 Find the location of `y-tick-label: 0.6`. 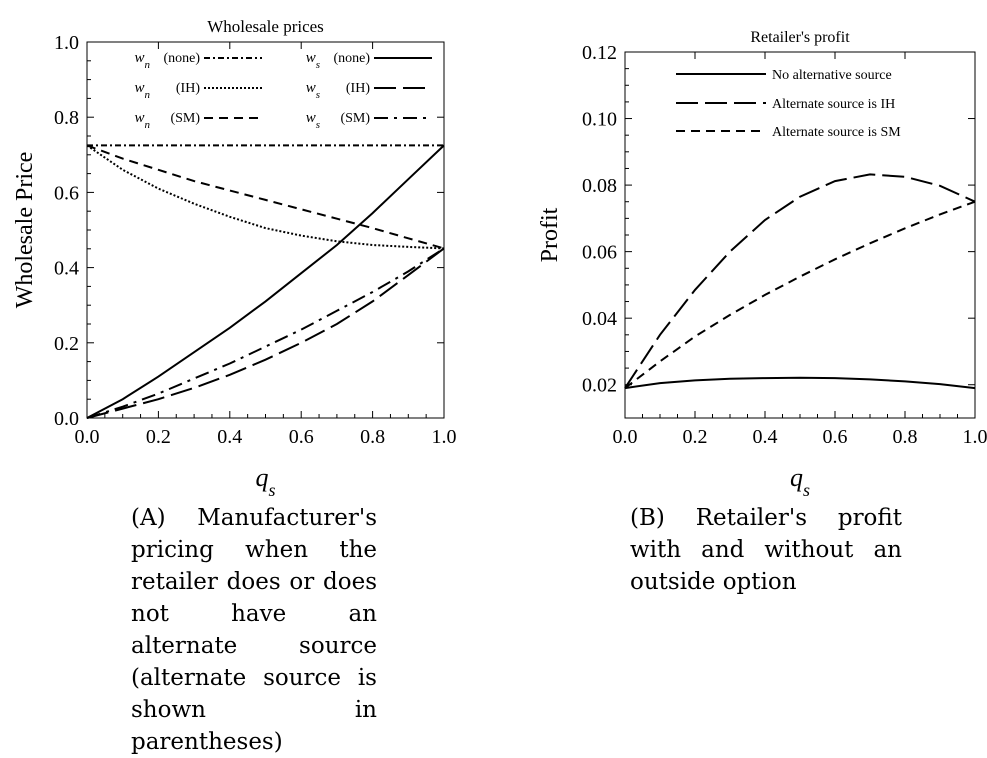

y-tick-label: 0.6 is located at coordinates (66, 193).